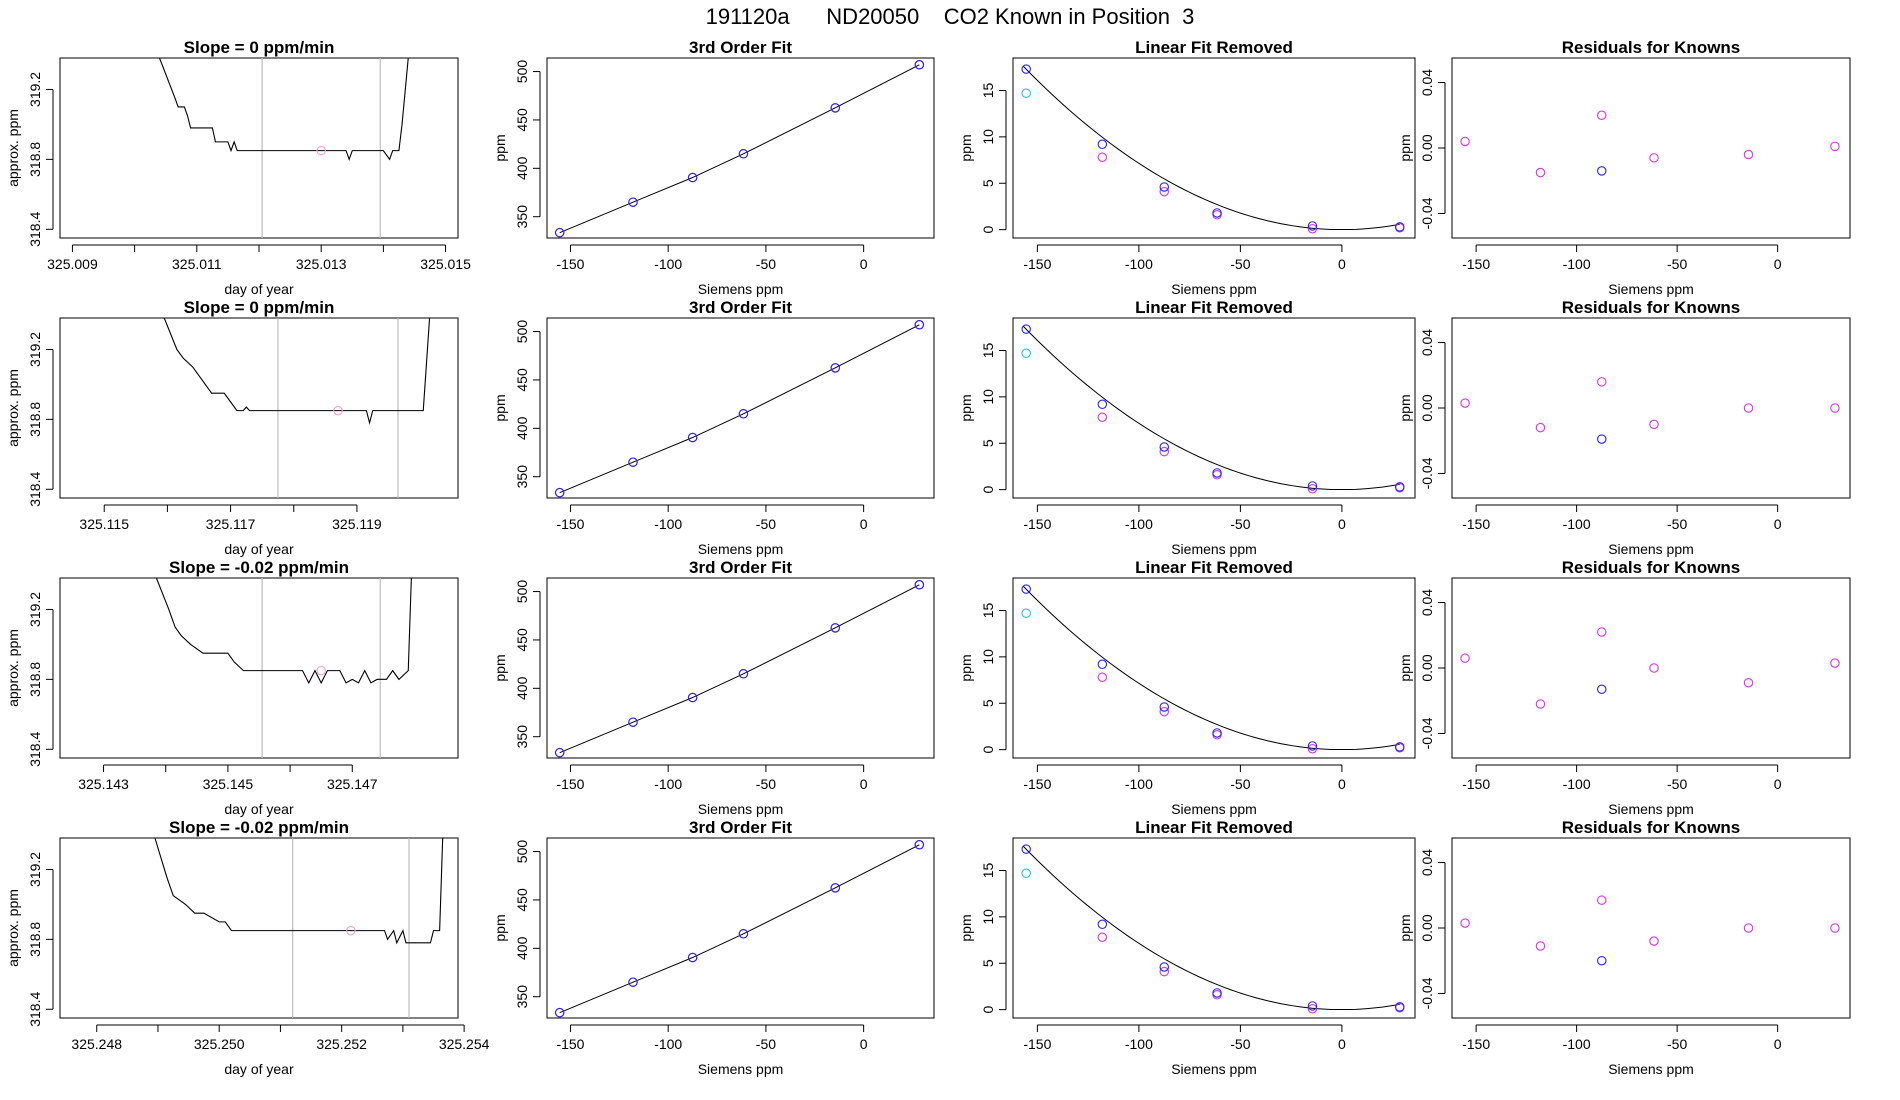  What do you see at coordinates (1427, 147) in the screenshot?
I see `resid-plot-ytick-label: 0.00` at bounding box center [1427, 147].